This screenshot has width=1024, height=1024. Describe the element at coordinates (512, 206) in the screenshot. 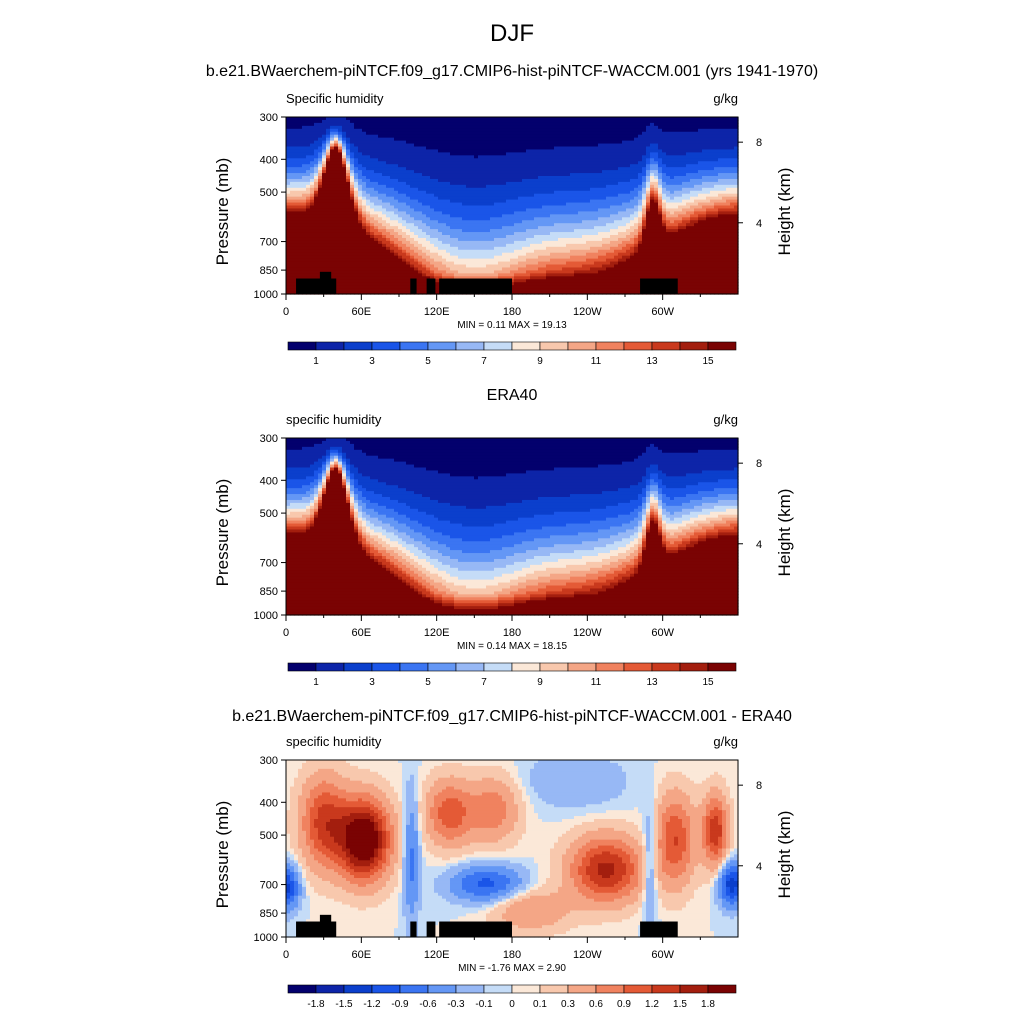

I see `heatmap-field` at that location.